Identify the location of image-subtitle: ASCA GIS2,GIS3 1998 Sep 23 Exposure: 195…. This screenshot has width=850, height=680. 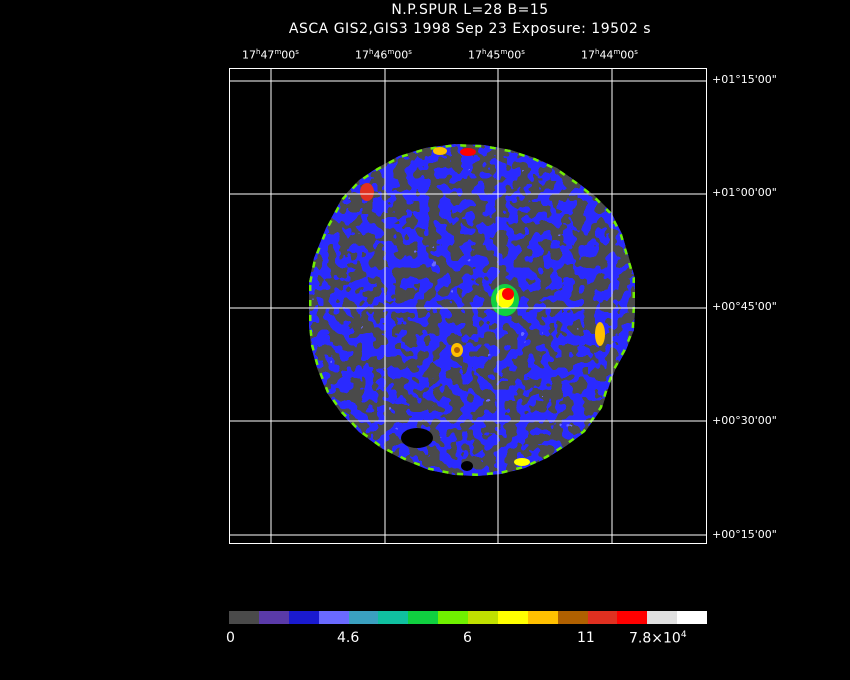
(470, 29).